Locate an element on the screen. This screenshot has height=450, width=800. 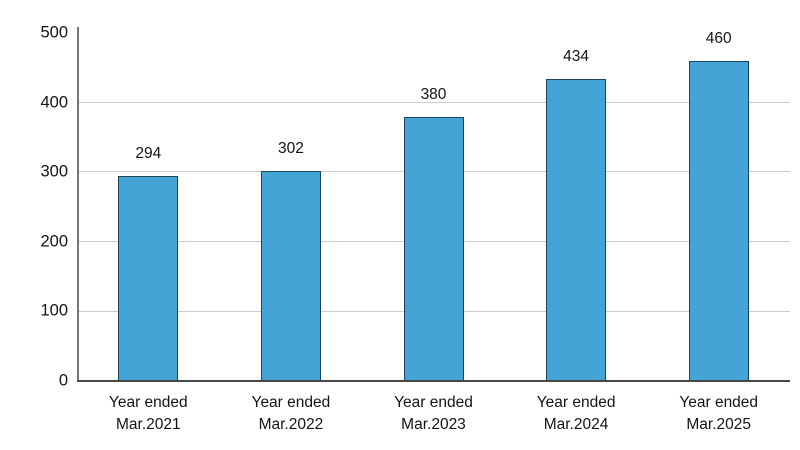
y-tick-label: 300 is located at coordinates (54, 171).